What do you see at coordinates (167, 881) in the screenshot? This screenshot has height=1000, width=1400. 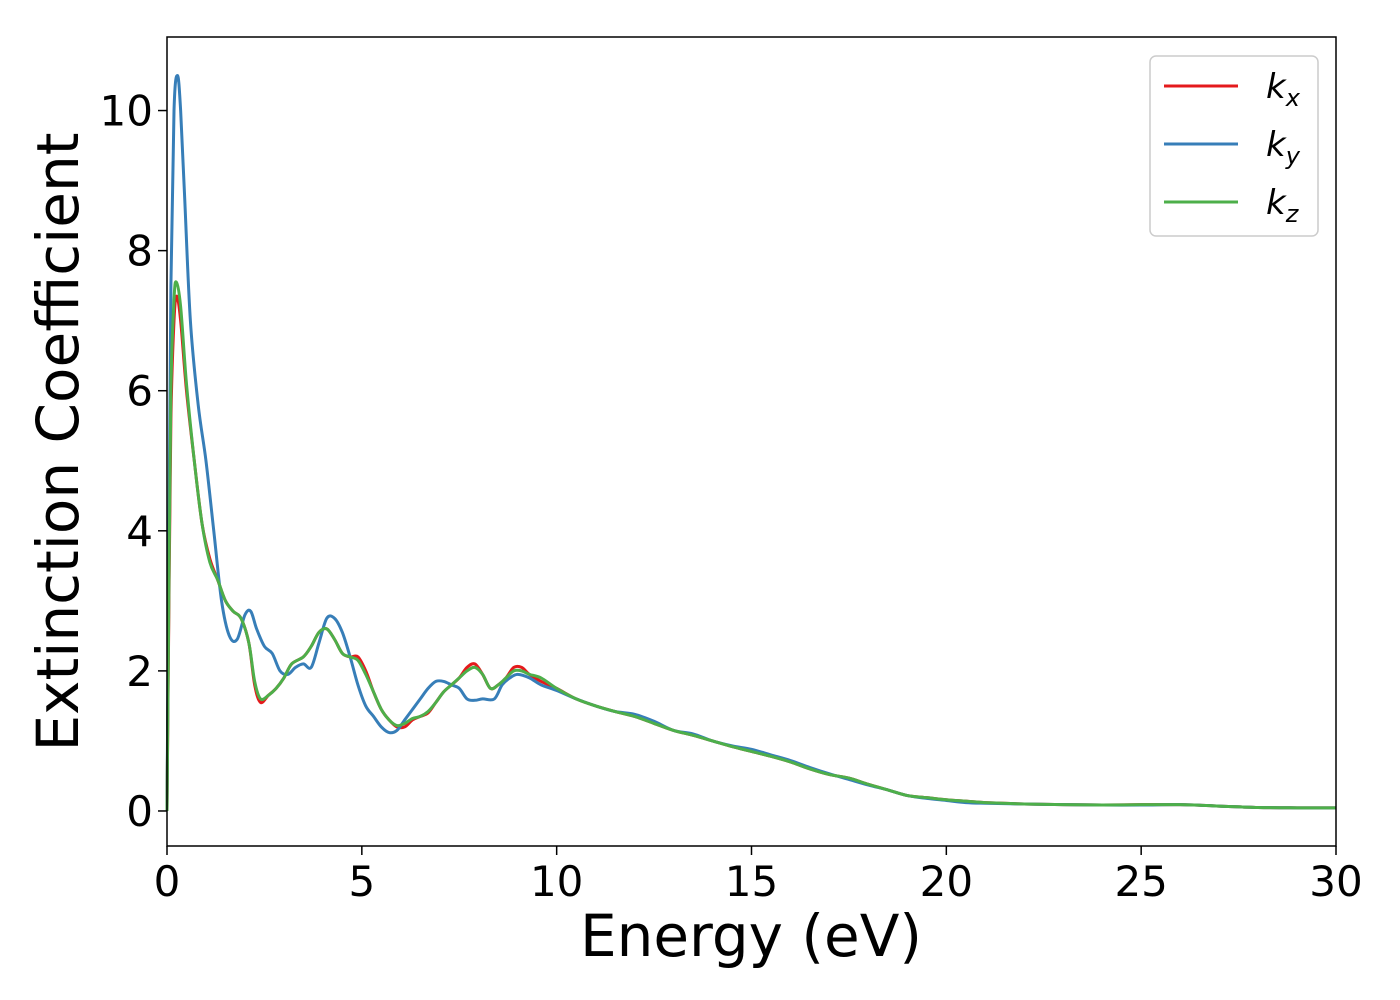 I see `x-tick-label: 0` at bounding box center [167, 881].